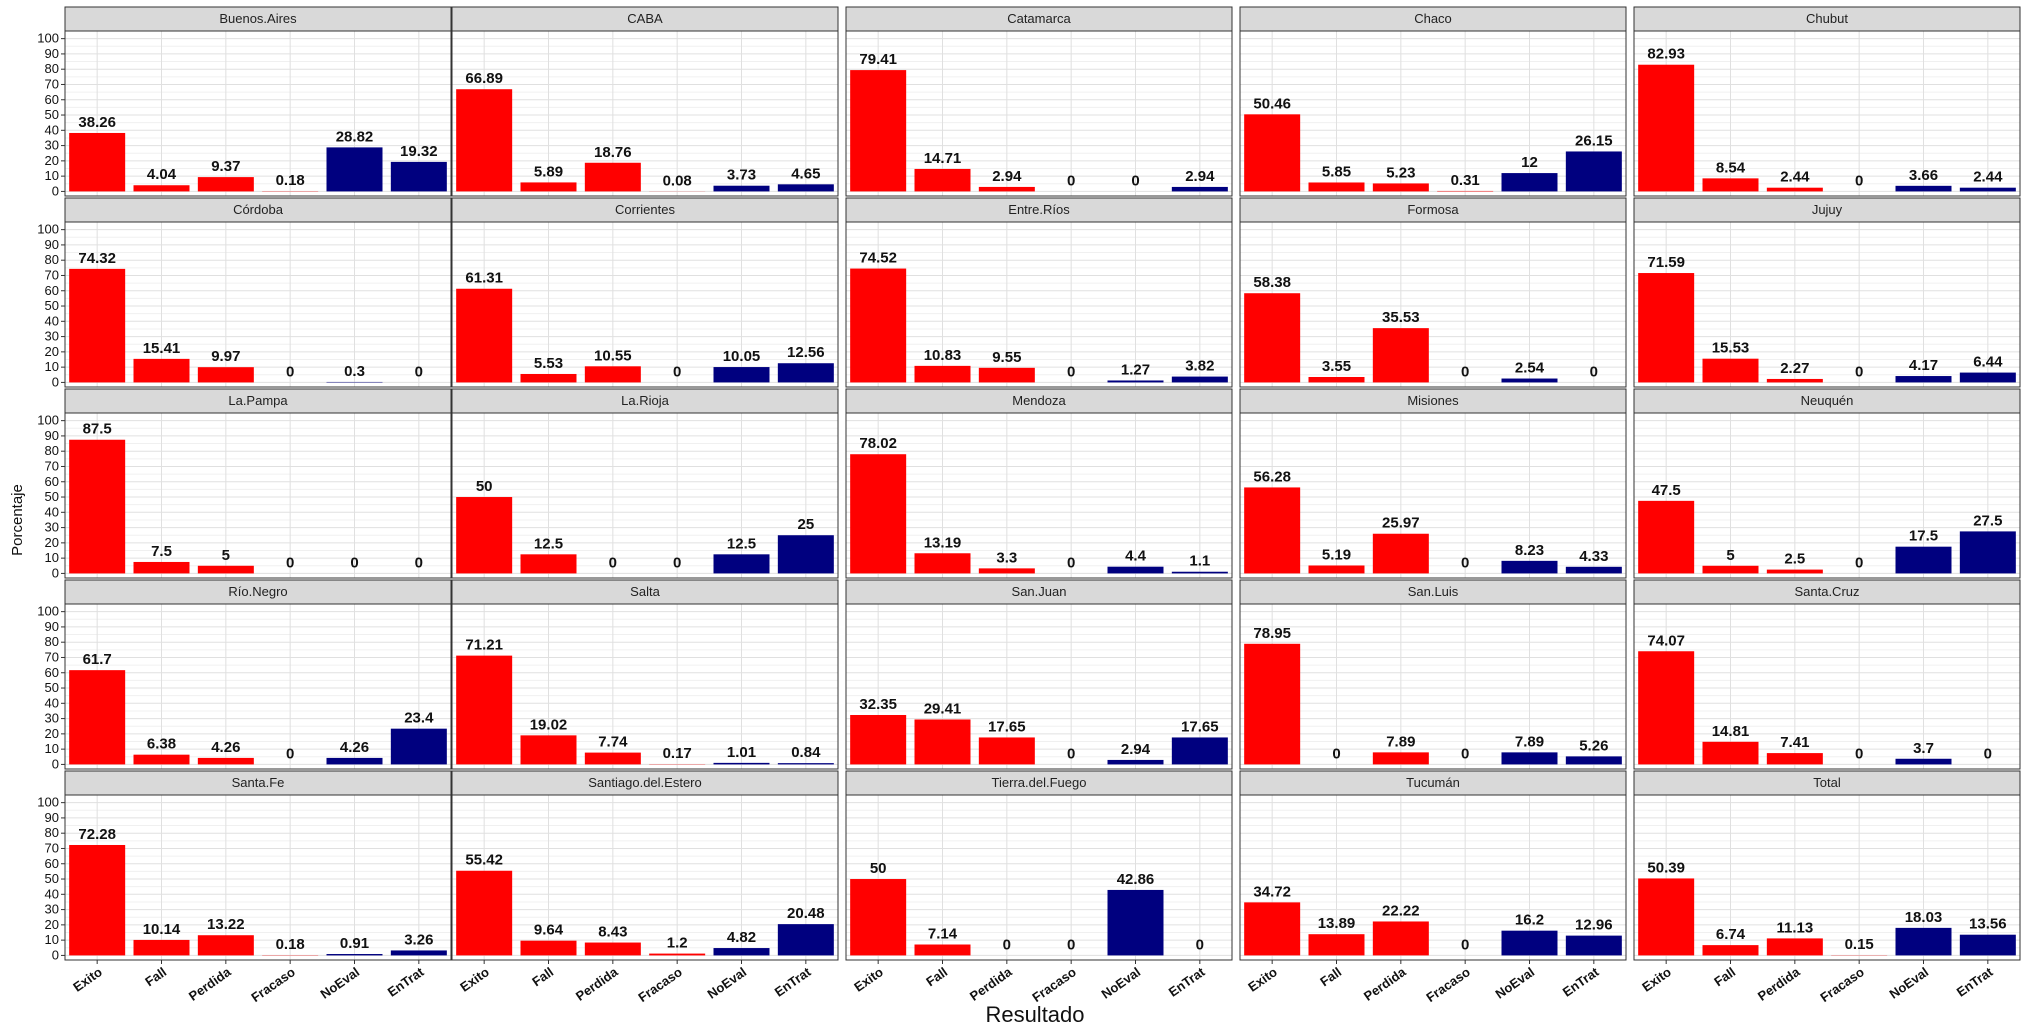  Describe the element at coordinates (1923, 536) in the screenshot. I see `data-label: 17.5` at that location.